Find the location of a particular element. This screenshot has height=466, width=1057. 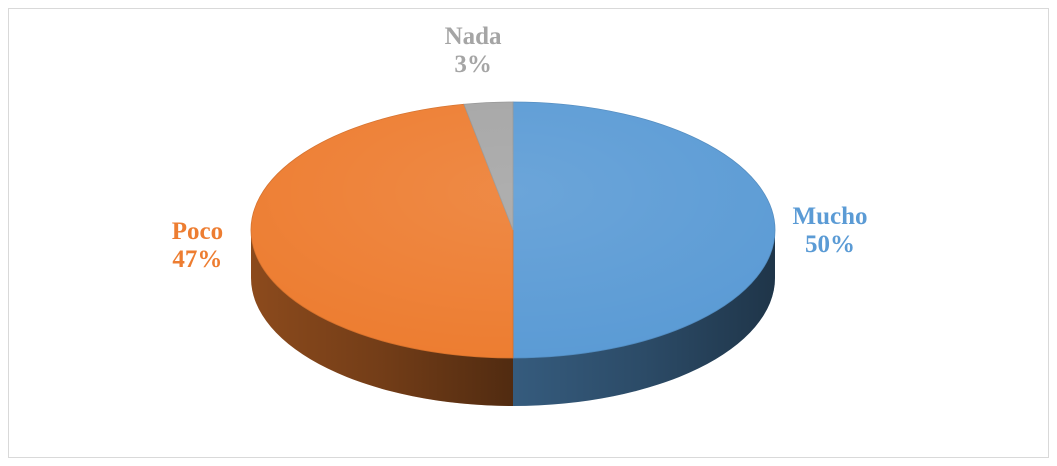

data-label-poco-name: Poco is located at coordinates (197, 231).